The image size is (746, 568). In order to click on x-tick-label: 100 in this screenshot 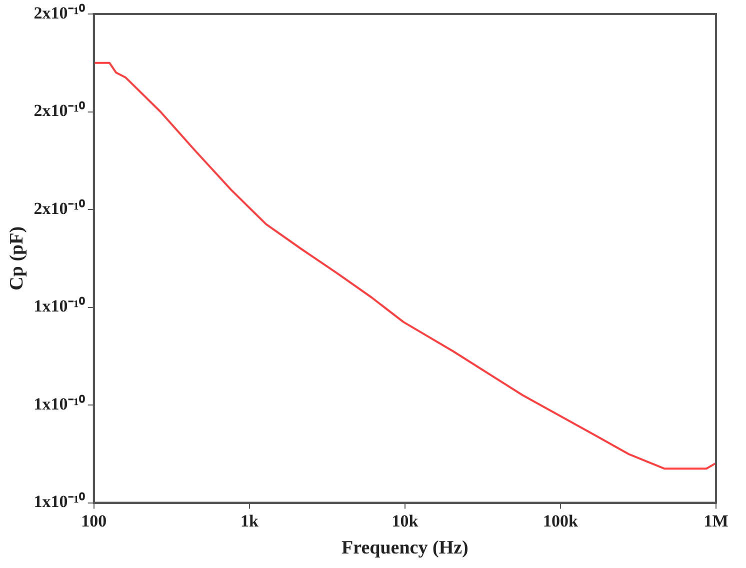, I will do `click(94, 520)`.